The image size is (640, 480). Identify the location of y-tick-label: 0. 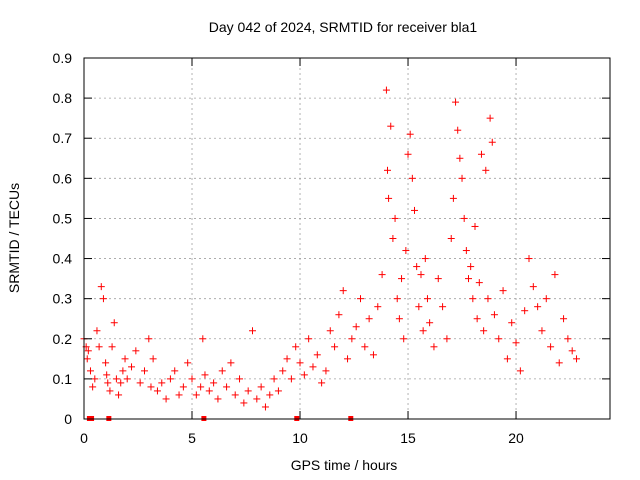
(68, 419).